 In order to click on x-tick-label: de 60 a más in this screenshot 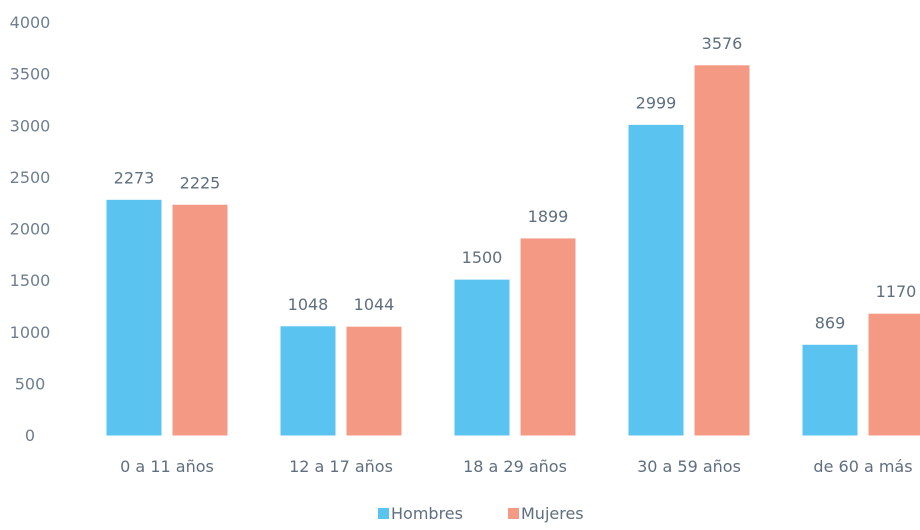, I will do `click(862, 466)`.